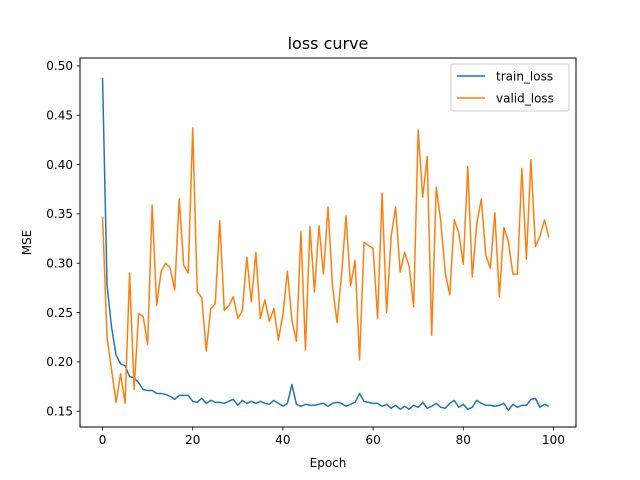 The height and width of the screenshot is (480, 640). I want to click on x-tick-label: 60, so click(372, 440).